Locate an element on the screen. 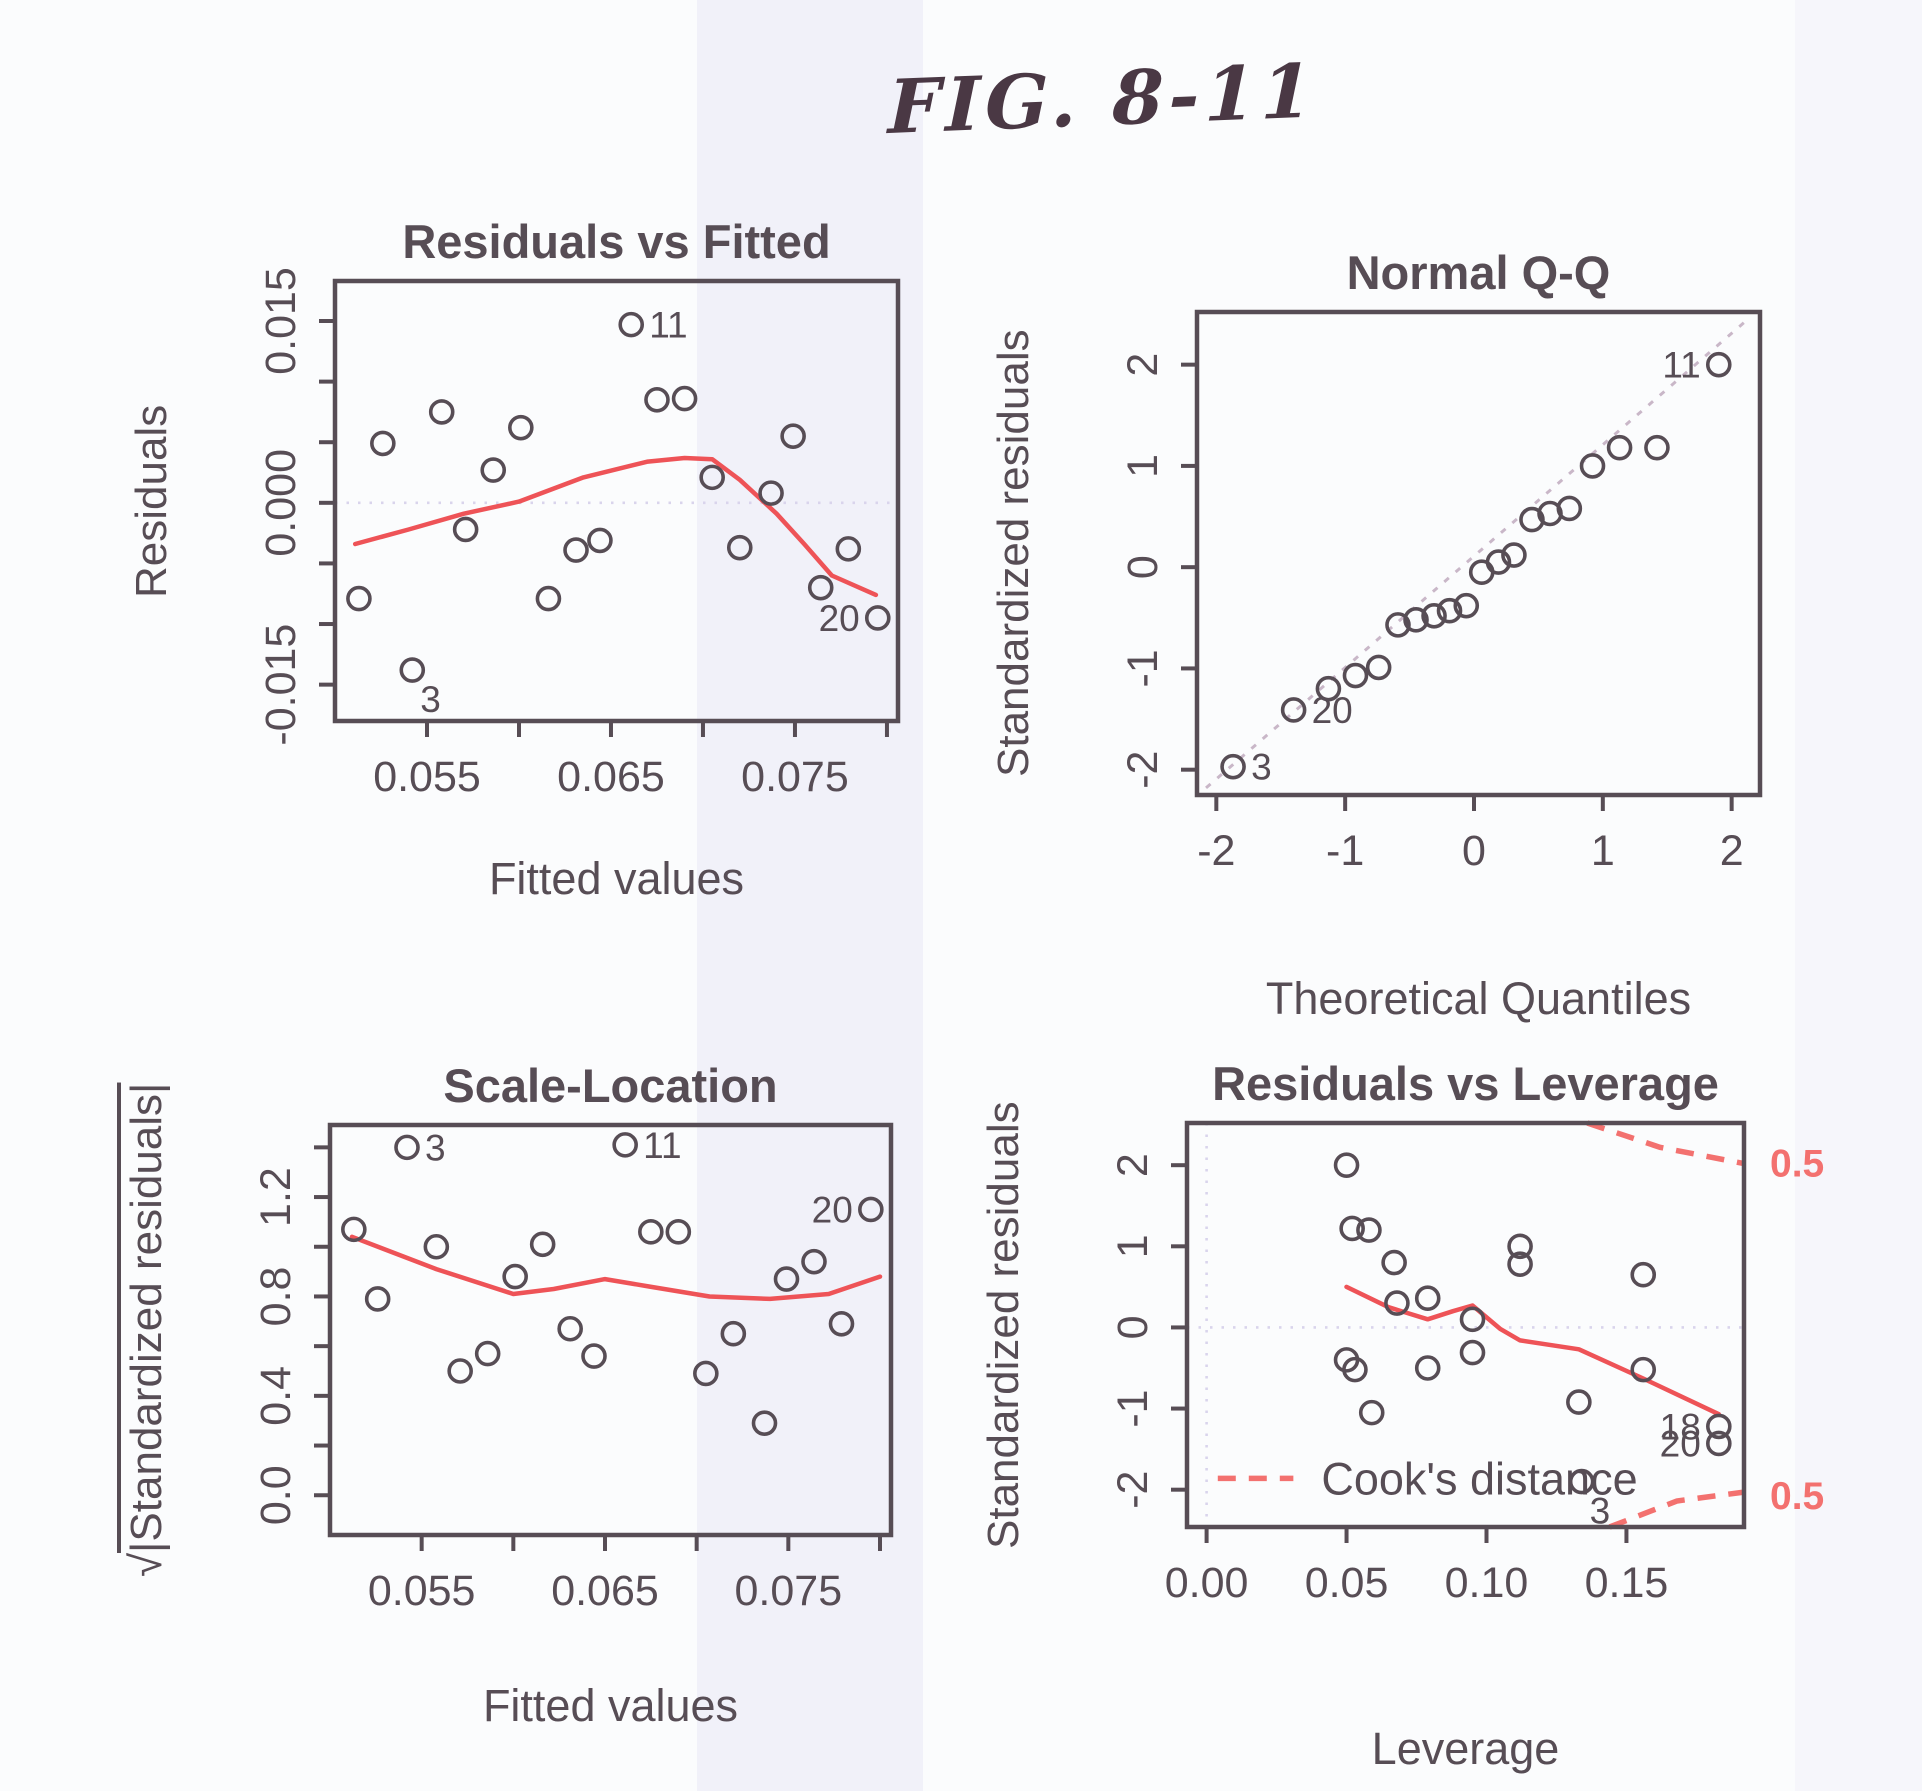 The height and width of the screenshot is (1791, 1922). svg-text: 18 is located at coordinates (1680, 1426).